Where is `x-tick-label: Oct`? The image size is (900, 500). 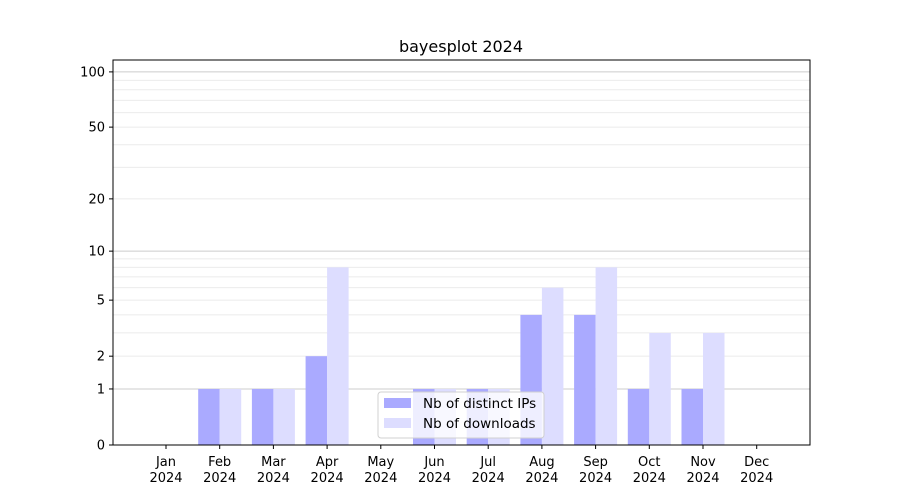
x-tick-label: Oct is located at coordinates (649, 462).